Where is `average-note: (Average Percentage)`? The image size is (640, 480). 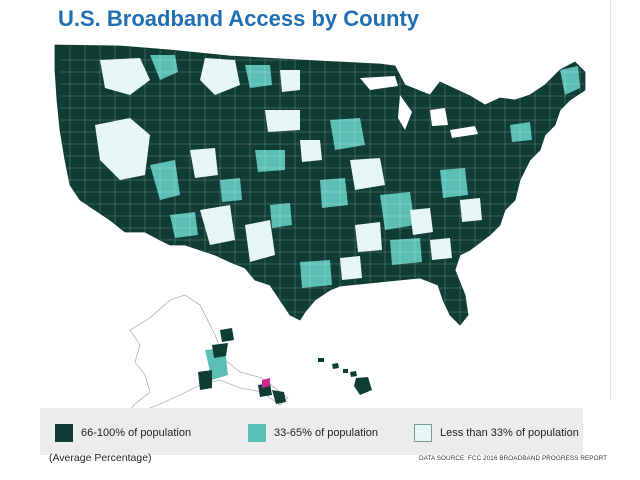 average-note: (Average Percentage) is located at coordinates (100, 458).